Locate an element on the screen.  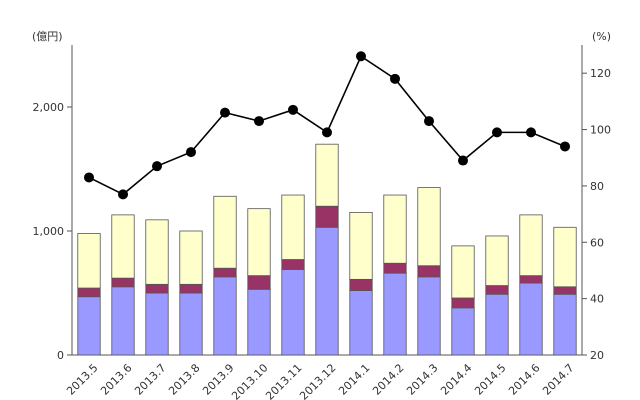
x-tick-label: 2014.6 is located at coordinates (524, 379).